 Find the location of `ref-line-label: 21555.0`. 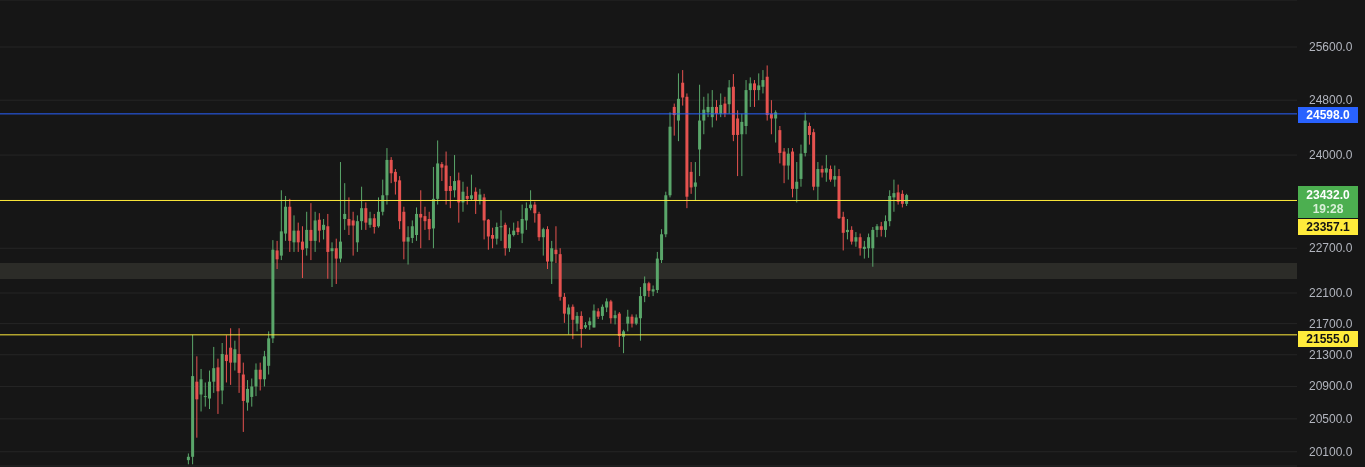

ref-line-label: 21555.0 is located at coordinates (1328, 338).